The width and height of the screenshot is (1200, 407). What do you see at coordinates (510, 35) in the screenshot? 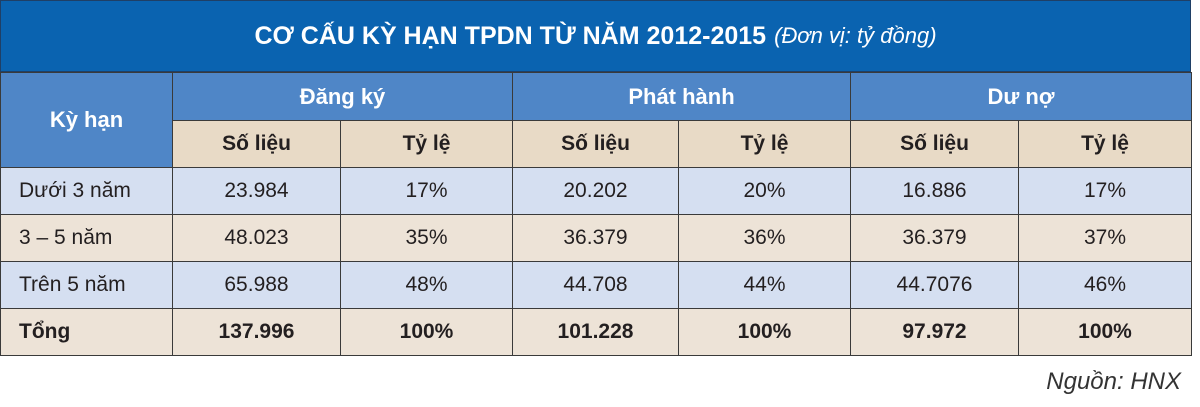
I see `table-title: CƠ CẤU KỲ HẠN TPDN TỪ NĂM 2012-2015` at bounding box center [510, 35].